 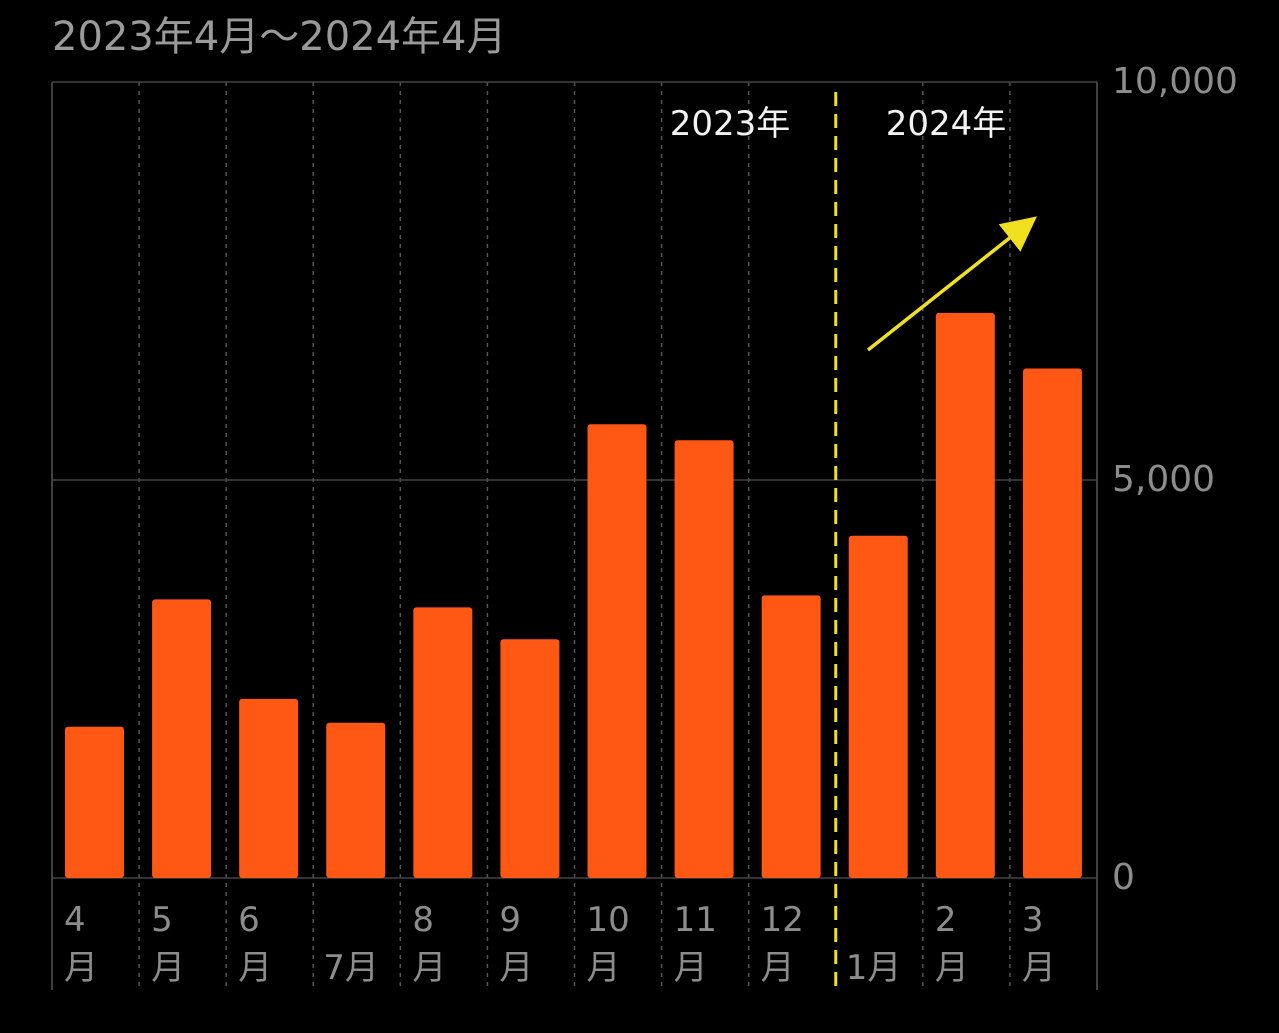 I want to click on x-tick-label: 12 月, so click(x=782, y=944).